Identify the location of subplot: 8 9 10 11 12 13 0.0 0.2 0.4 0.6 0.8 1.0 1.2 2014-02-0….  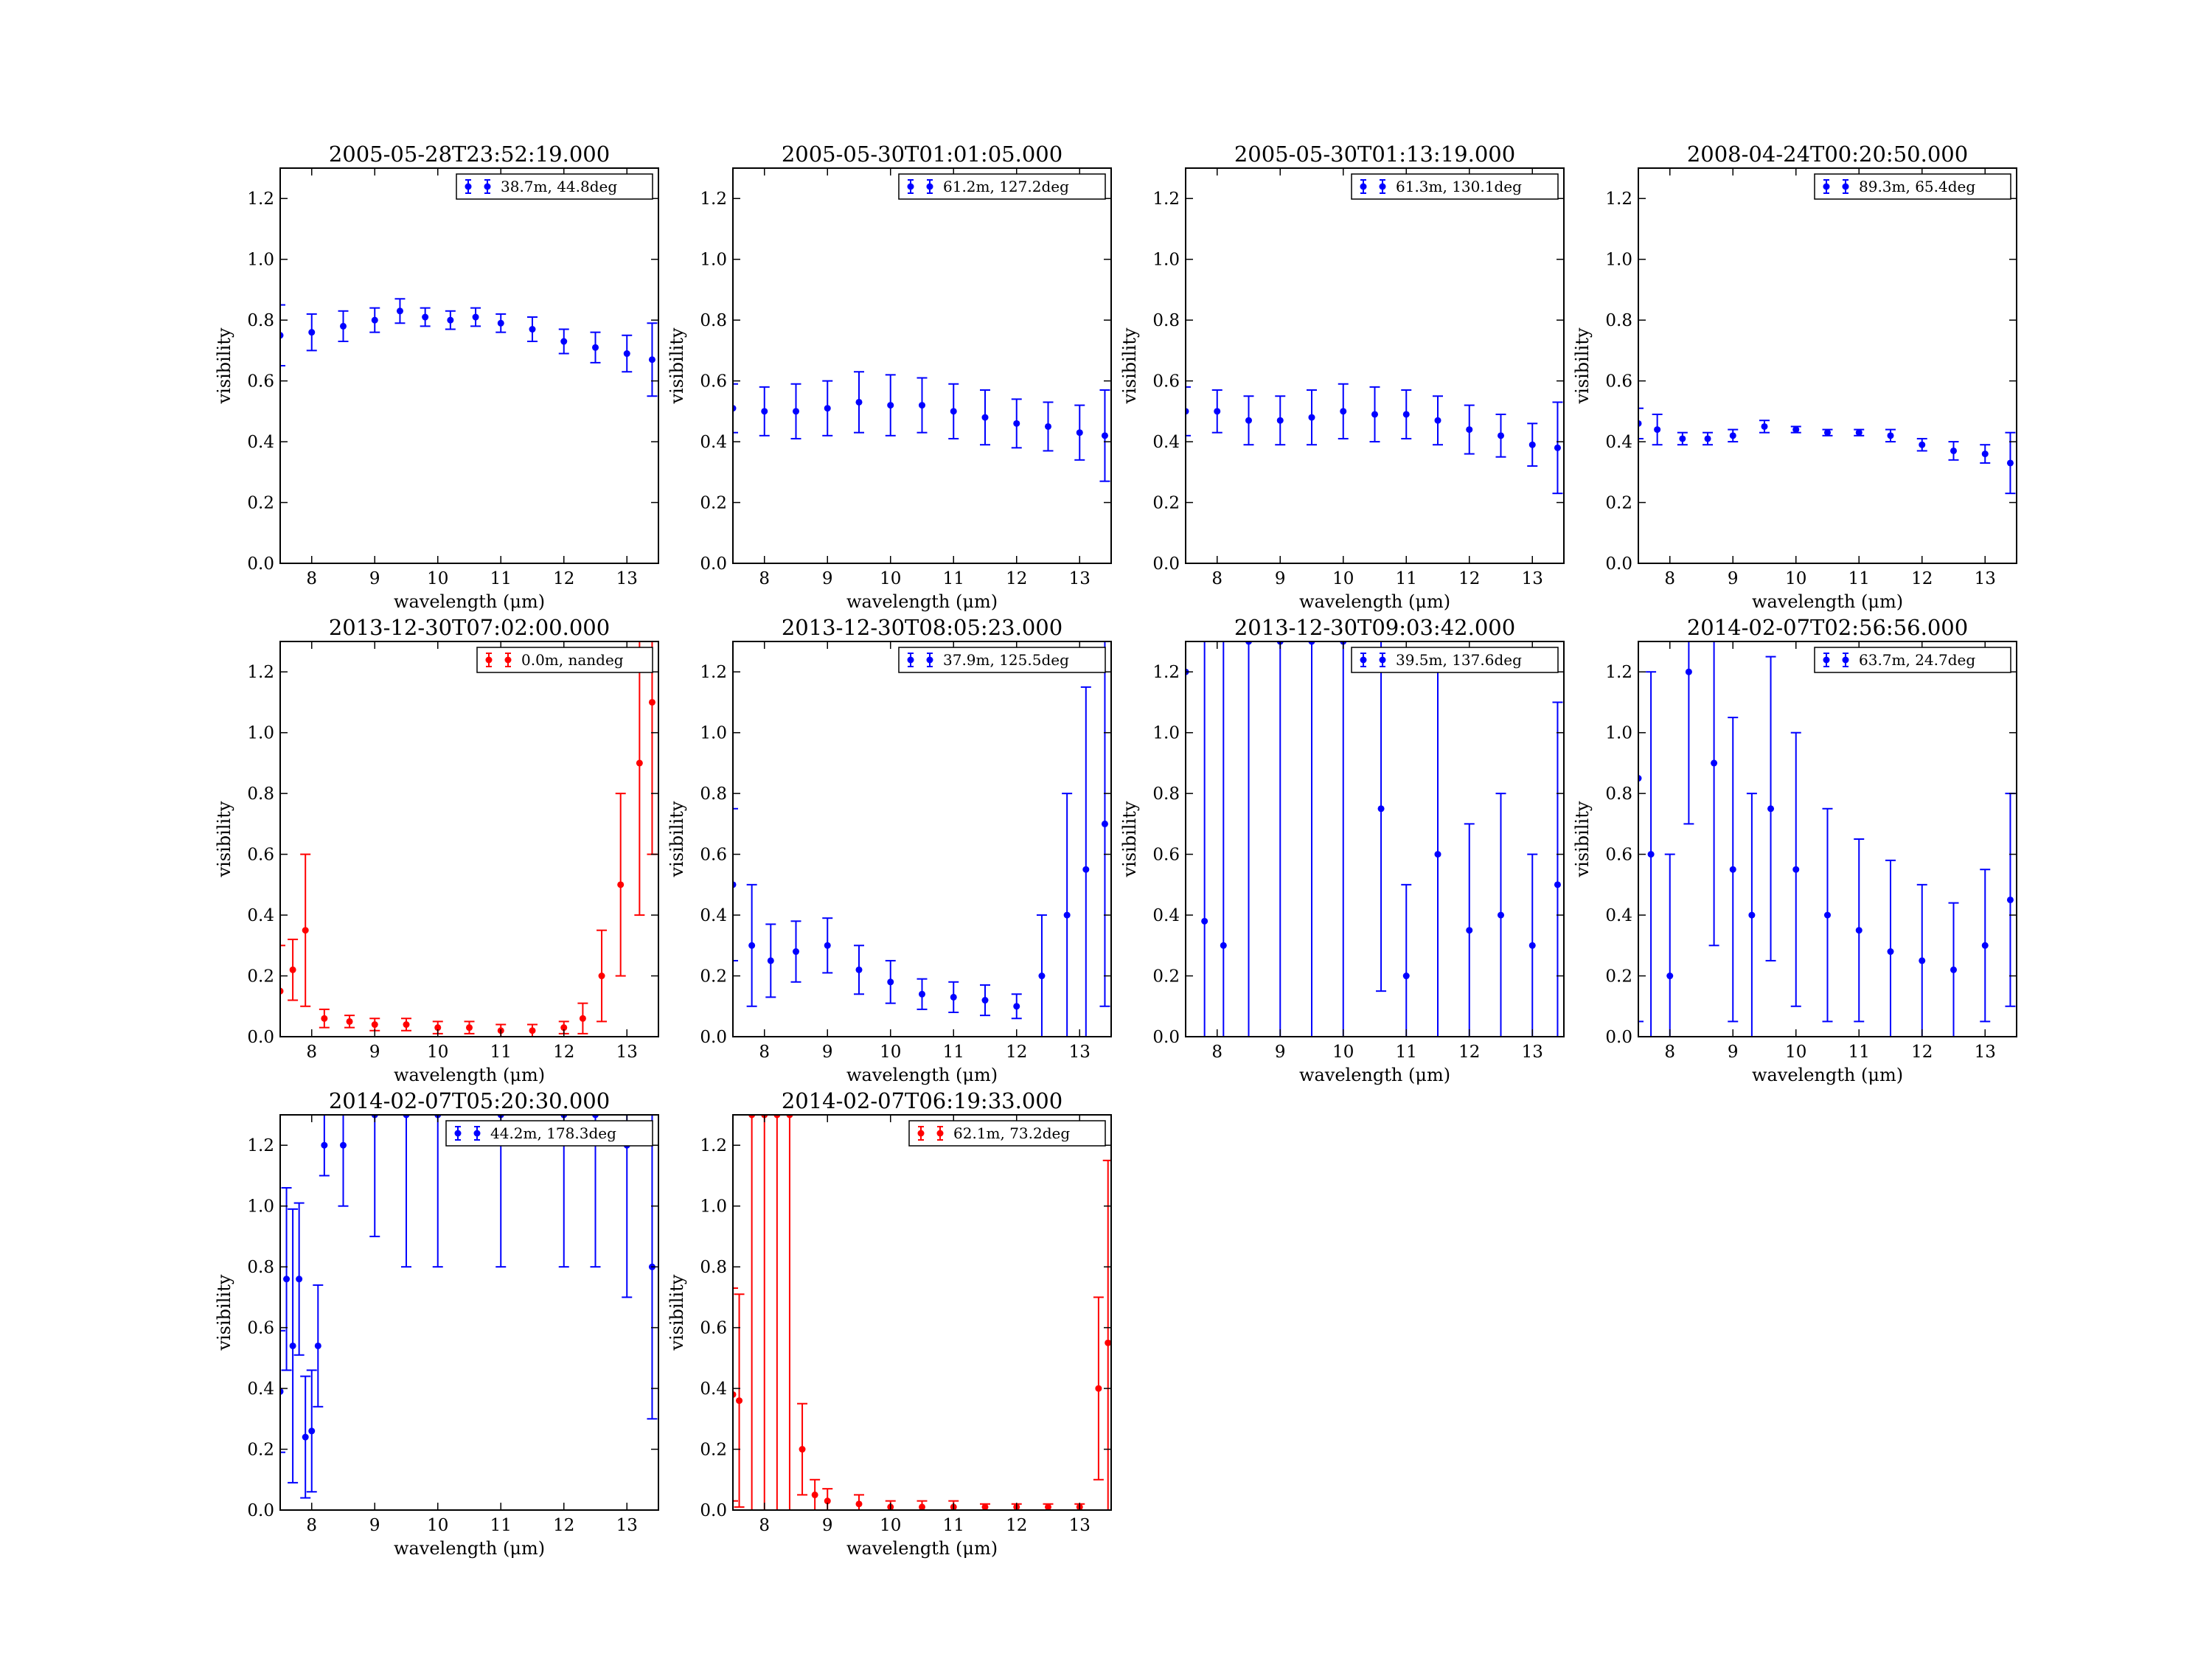
(436, 1323).